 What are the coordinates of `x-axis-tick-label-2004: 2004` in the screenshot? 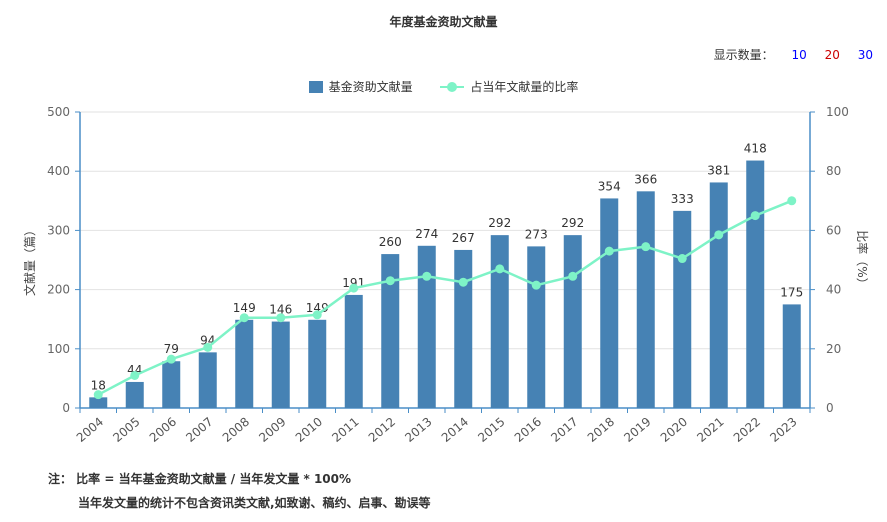 It's located at (90, 430).